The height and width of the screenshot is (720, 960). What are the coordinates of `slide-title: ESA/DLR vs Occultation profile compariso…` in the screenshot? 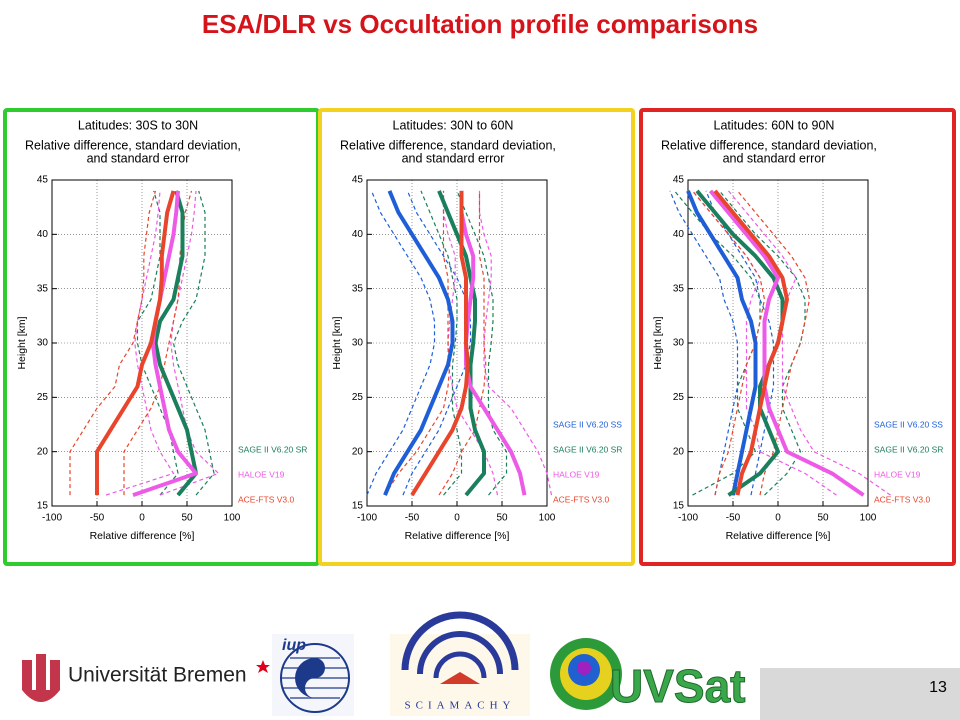 It's located at (480, 24).